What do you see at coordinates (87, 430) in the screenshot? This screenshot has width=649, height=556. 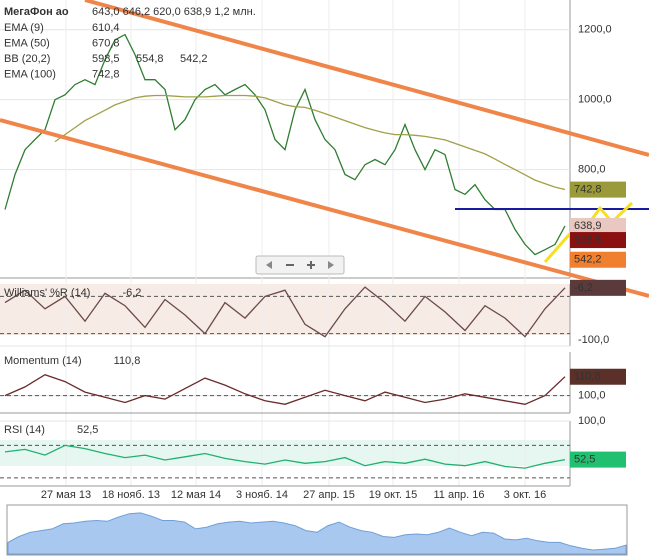 I see `pane-value: 52,5` at bounding box center [87, 430].